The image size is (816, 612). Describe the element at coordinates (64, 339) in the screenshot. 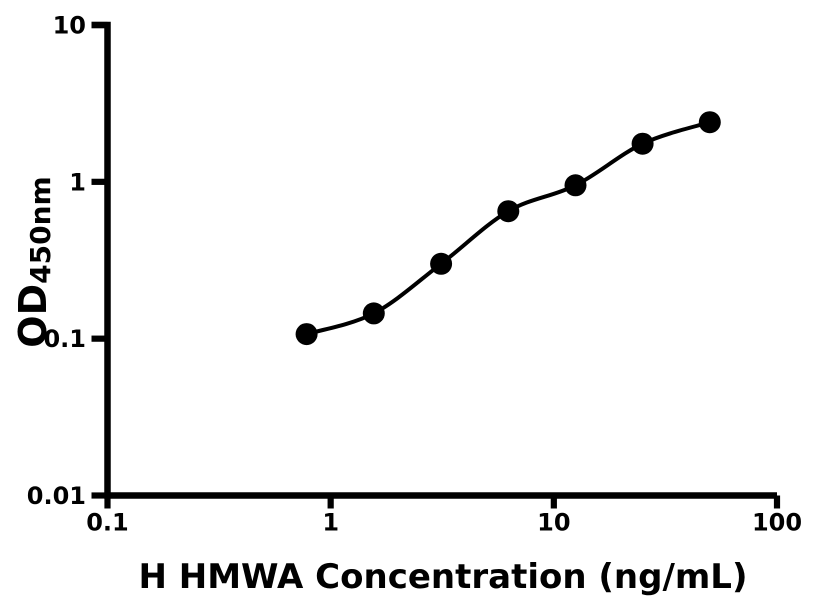

I see `y-tick-label-0.1: 0.1` at that location.